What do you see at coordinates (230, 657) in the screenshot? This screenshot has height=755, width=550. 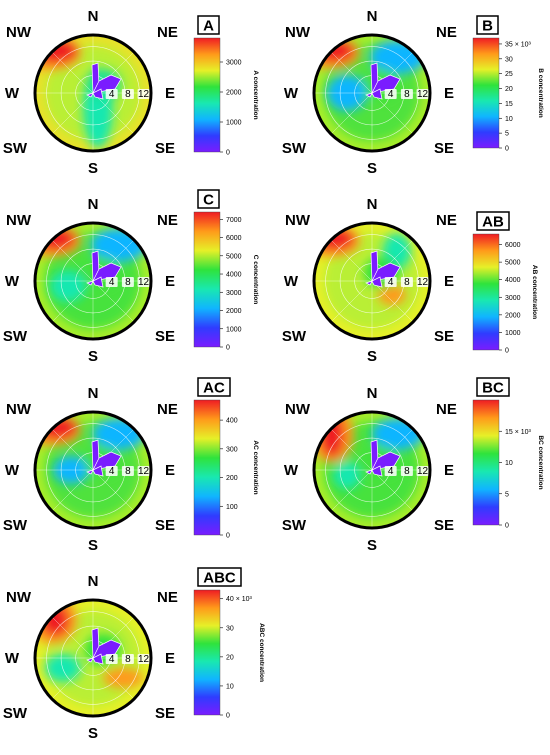 I see `colorbar-tick-label: 20` at bounding box center [230, 657].